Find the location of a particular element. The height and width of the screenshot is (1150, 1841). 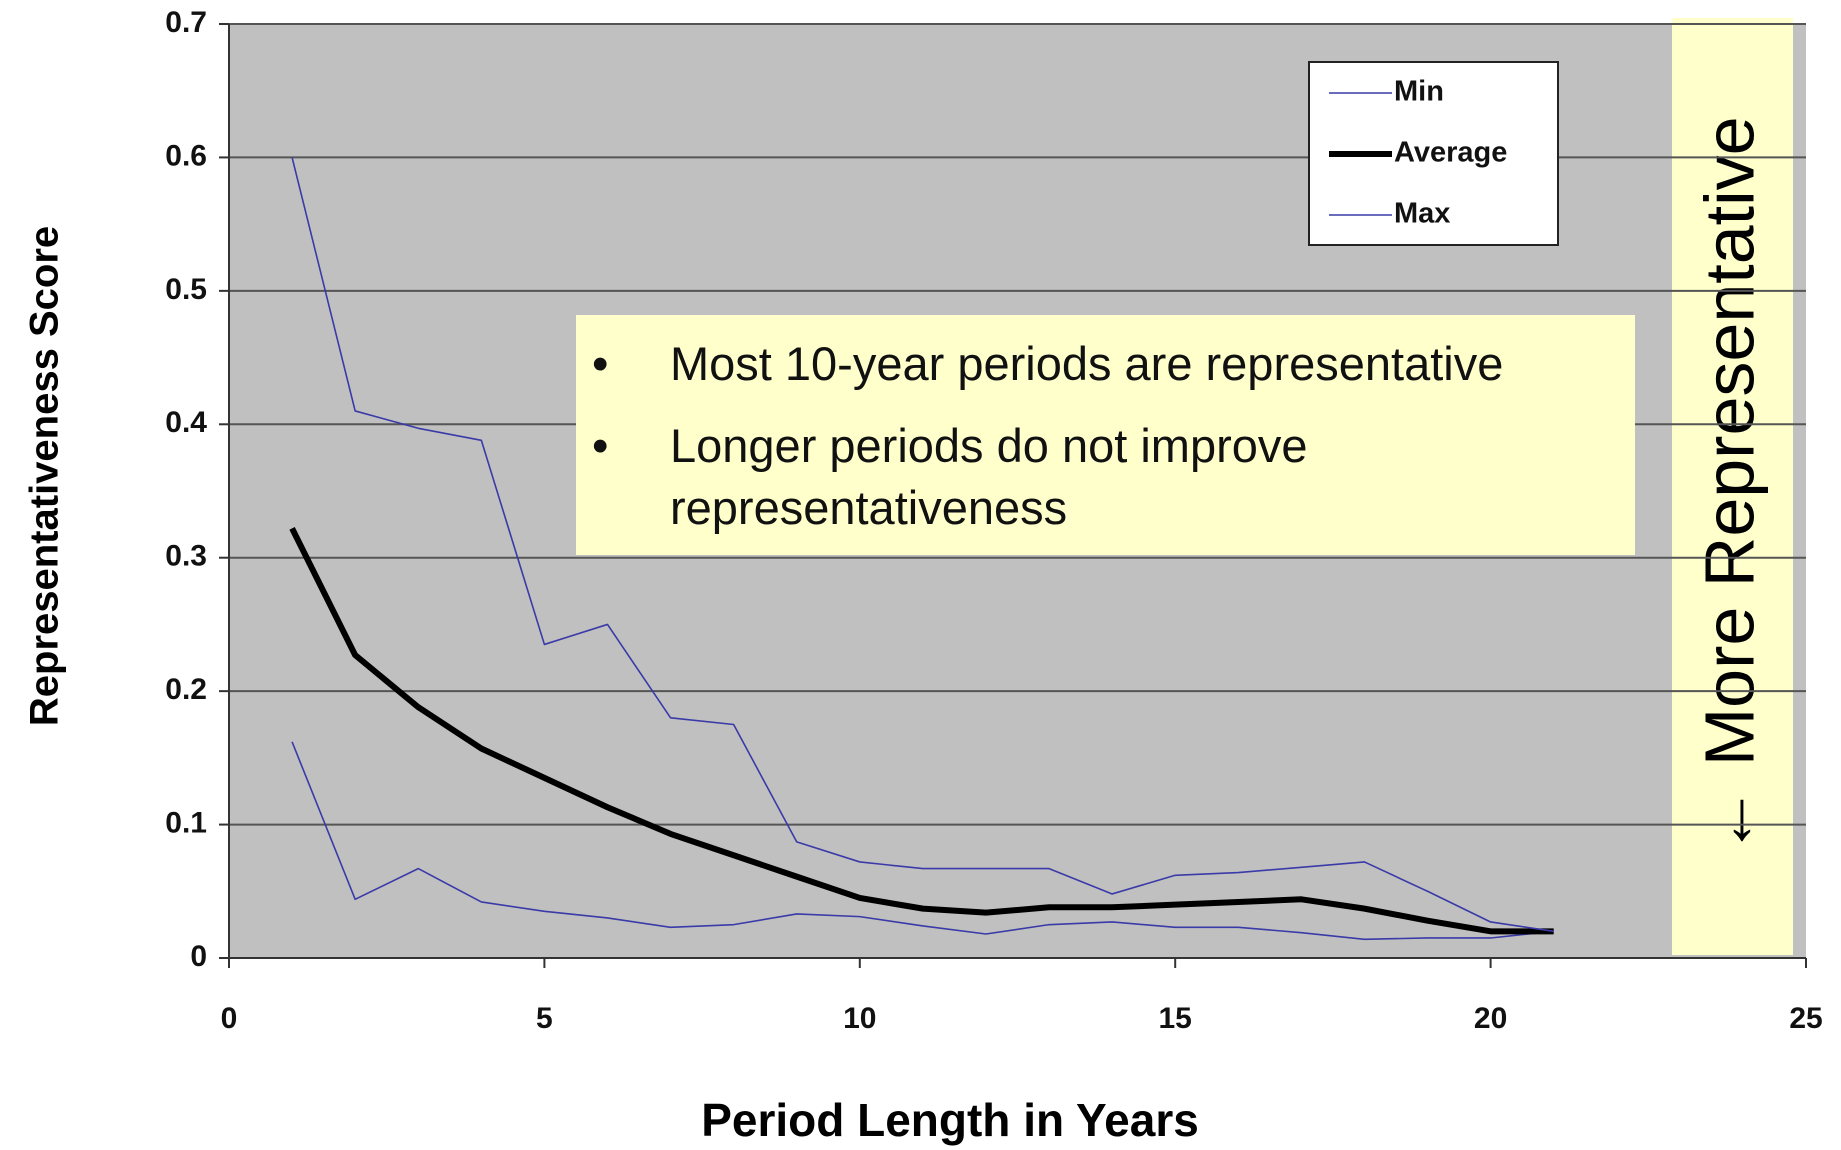

y-tick-label: 0.7 is located at coordinates (186, 22).